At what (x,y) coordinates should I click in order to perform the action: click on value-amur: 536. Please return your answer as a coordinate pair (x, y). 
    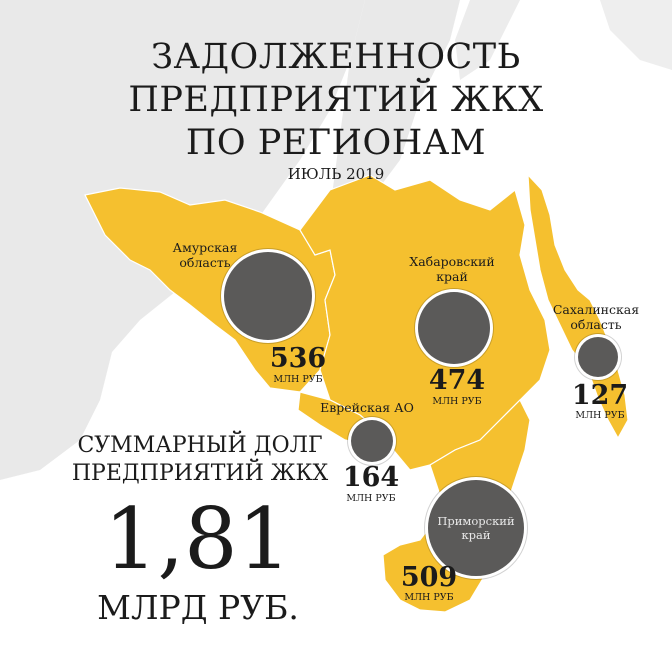
    Looking at the image, I should click on (298, 358).